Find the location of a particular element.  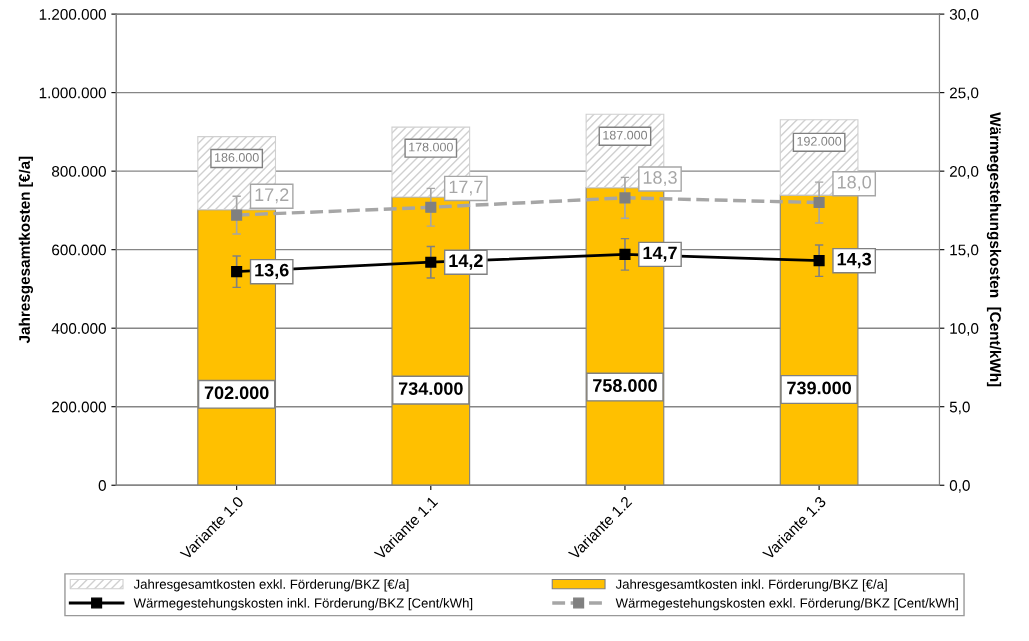

y2-tick-label: 0,0 is located at coordinates (959, 486).